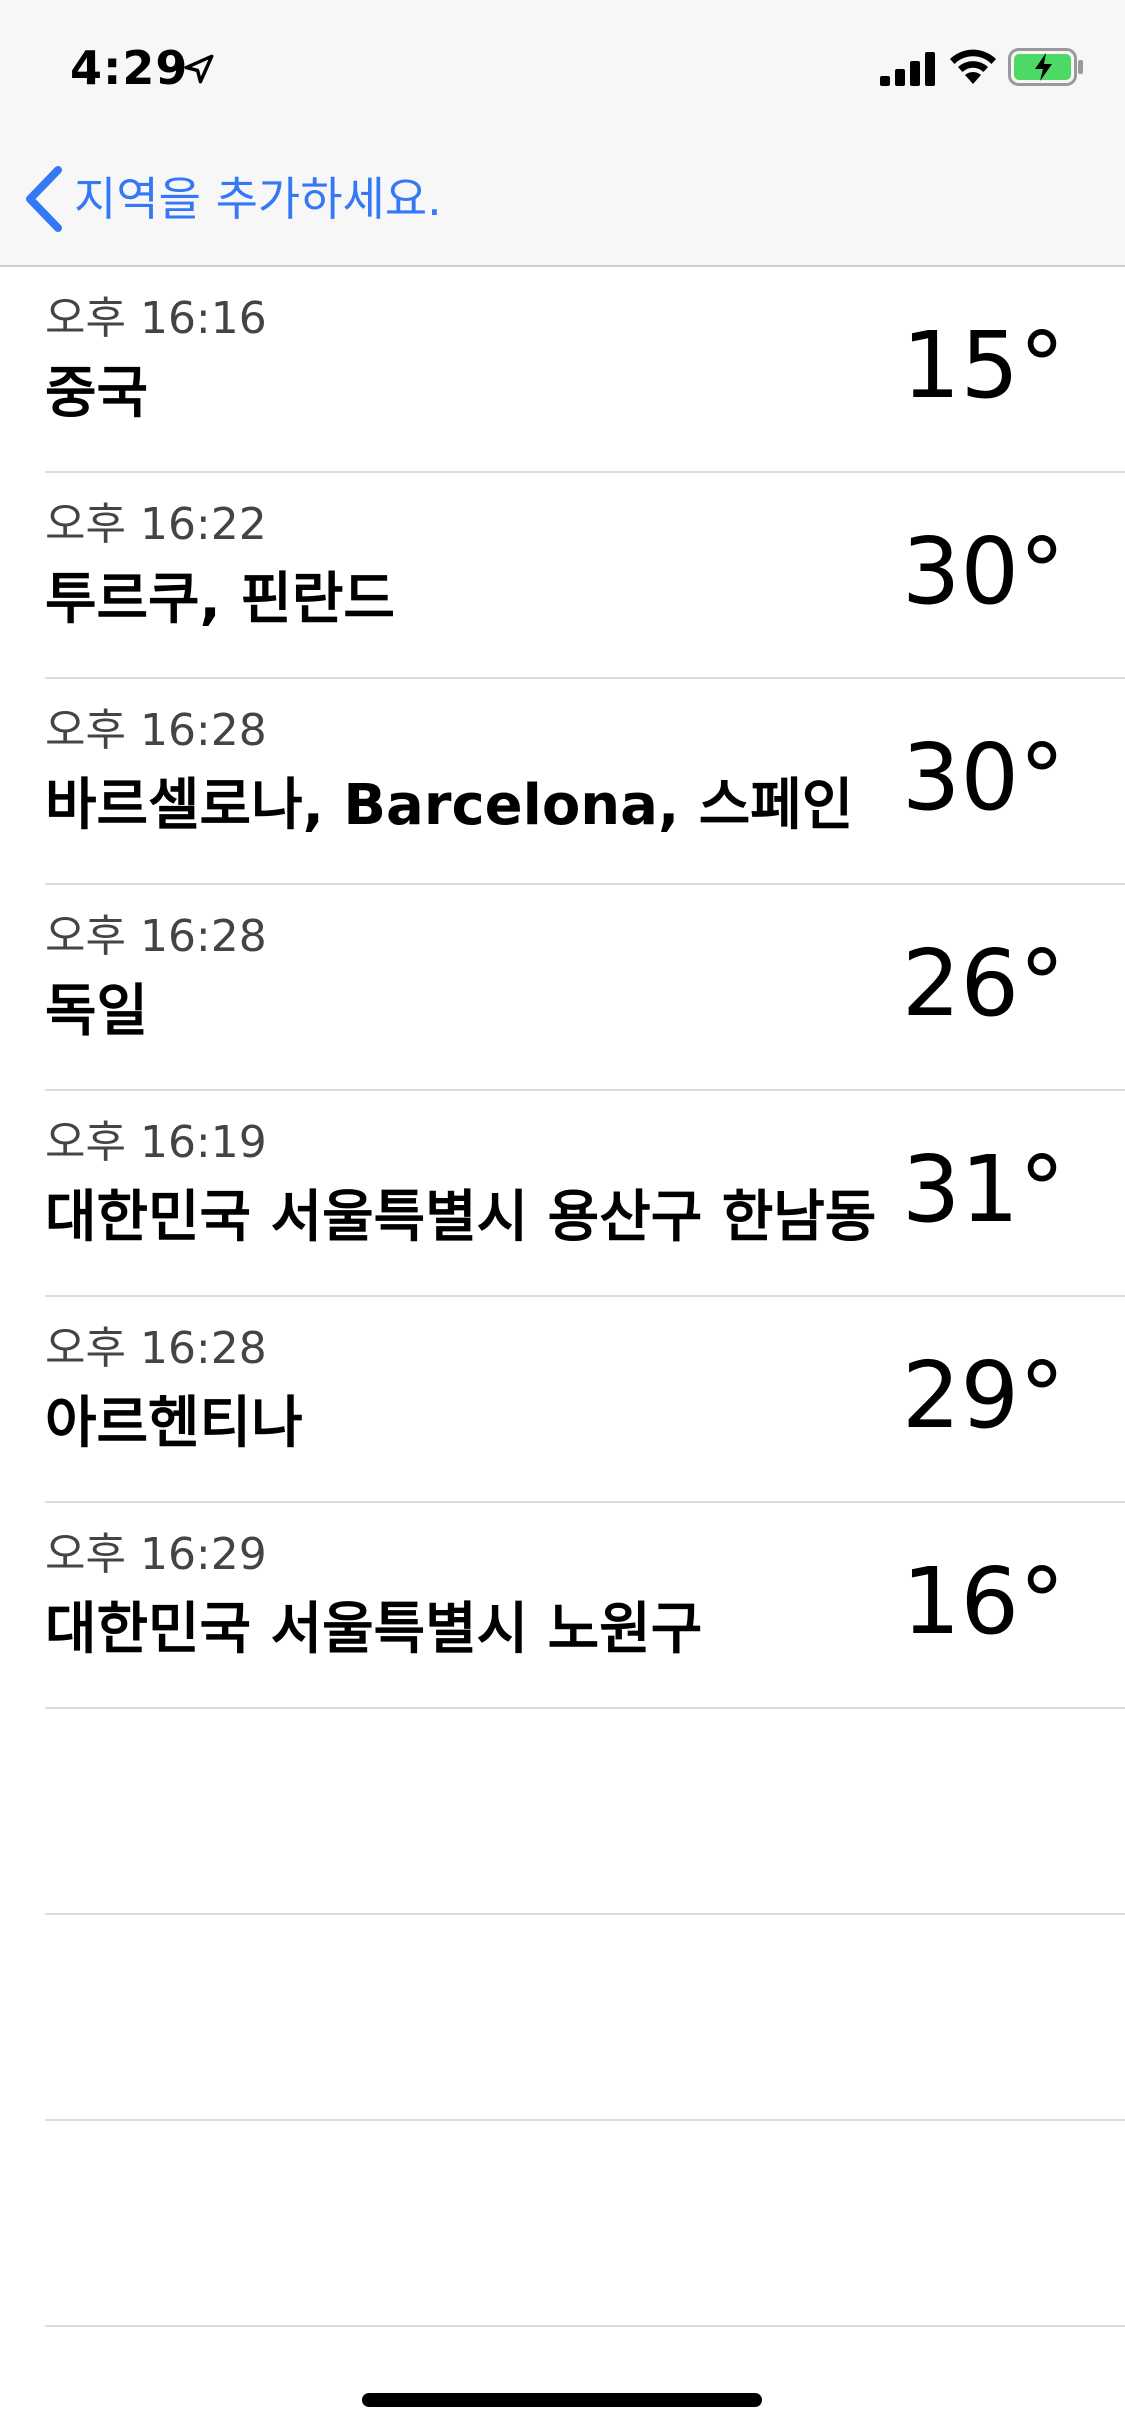 This screenshot has width=1125, height=2436. Describe the element at coordinates (258, 199) in the screenshot. I see `back-button-label: 지역을 추가하세요.` at that location.